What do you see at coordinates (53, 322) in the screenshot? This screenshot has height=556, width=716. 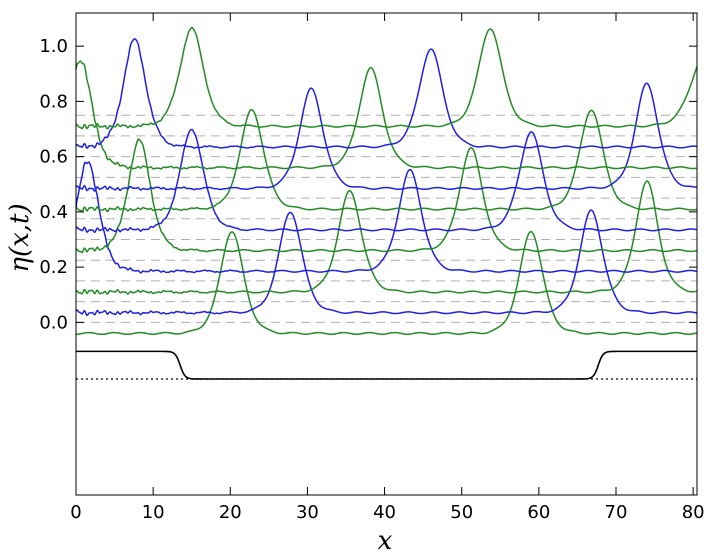 I see `y-tick-label: 0.0` at bounding box center [53, 322].